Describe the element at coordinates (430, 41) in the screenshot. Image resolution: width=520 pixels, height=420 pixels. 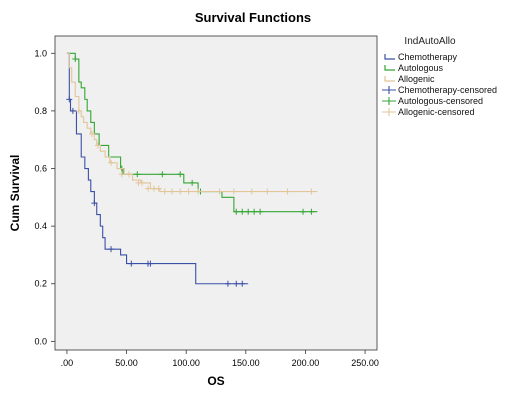
I see `legend-title: IndAutoAllo` at that location.